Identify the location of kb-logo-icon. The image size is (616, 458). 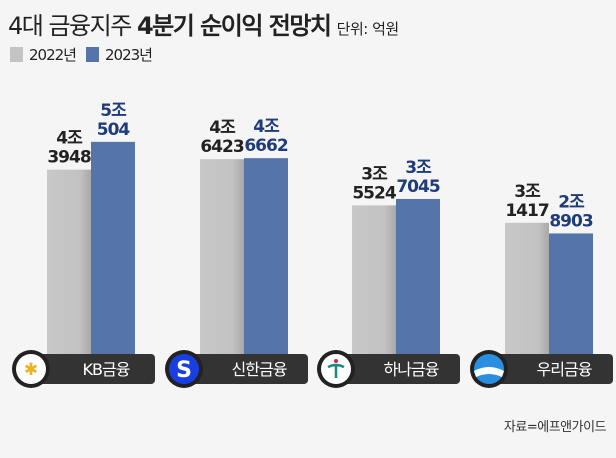
(31, 369).